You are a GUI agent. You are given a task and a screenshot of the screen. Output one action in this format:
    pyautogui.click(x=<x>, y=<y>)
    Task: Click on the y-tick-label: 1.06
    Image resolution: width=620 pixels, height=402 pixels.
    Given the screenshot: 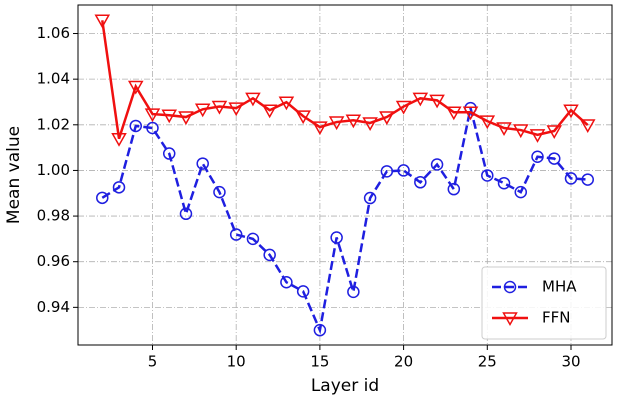 What is the action you would take?
    pyautogui.click(x=53, y=33)
    